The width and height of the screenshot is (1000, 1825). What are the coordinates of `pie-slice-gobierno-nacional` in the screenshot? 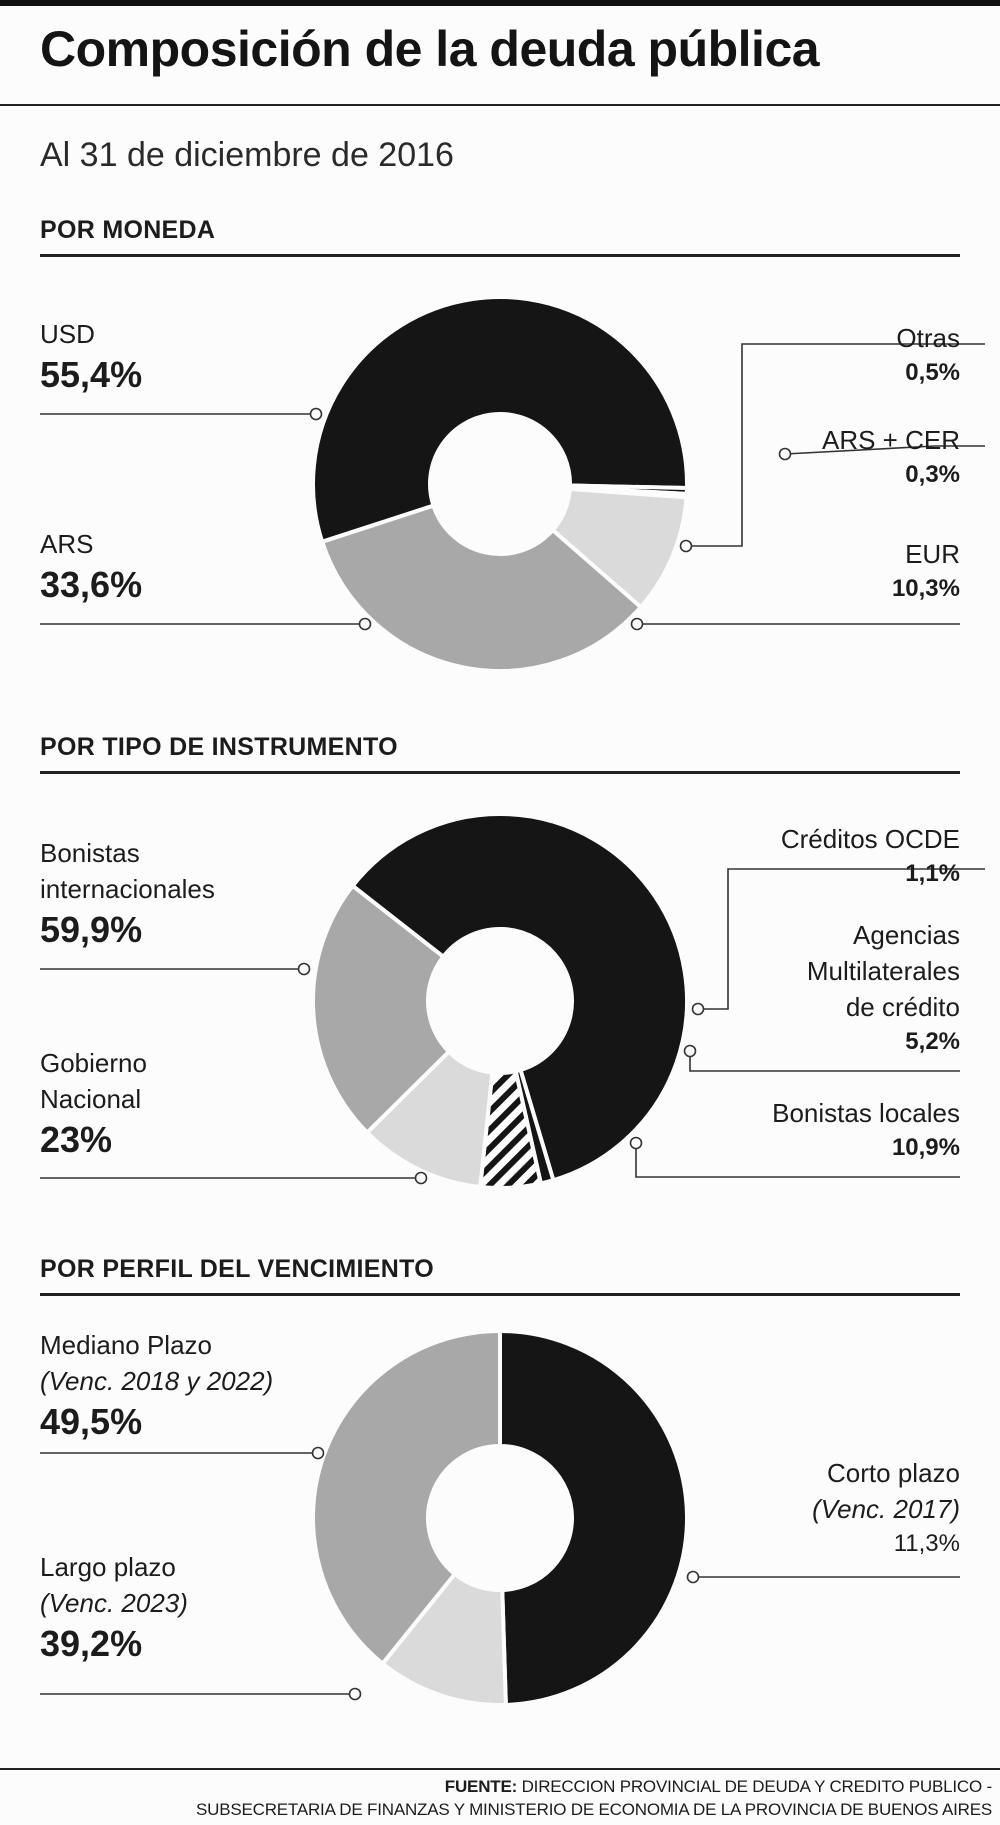 It's located at (381, 1009).